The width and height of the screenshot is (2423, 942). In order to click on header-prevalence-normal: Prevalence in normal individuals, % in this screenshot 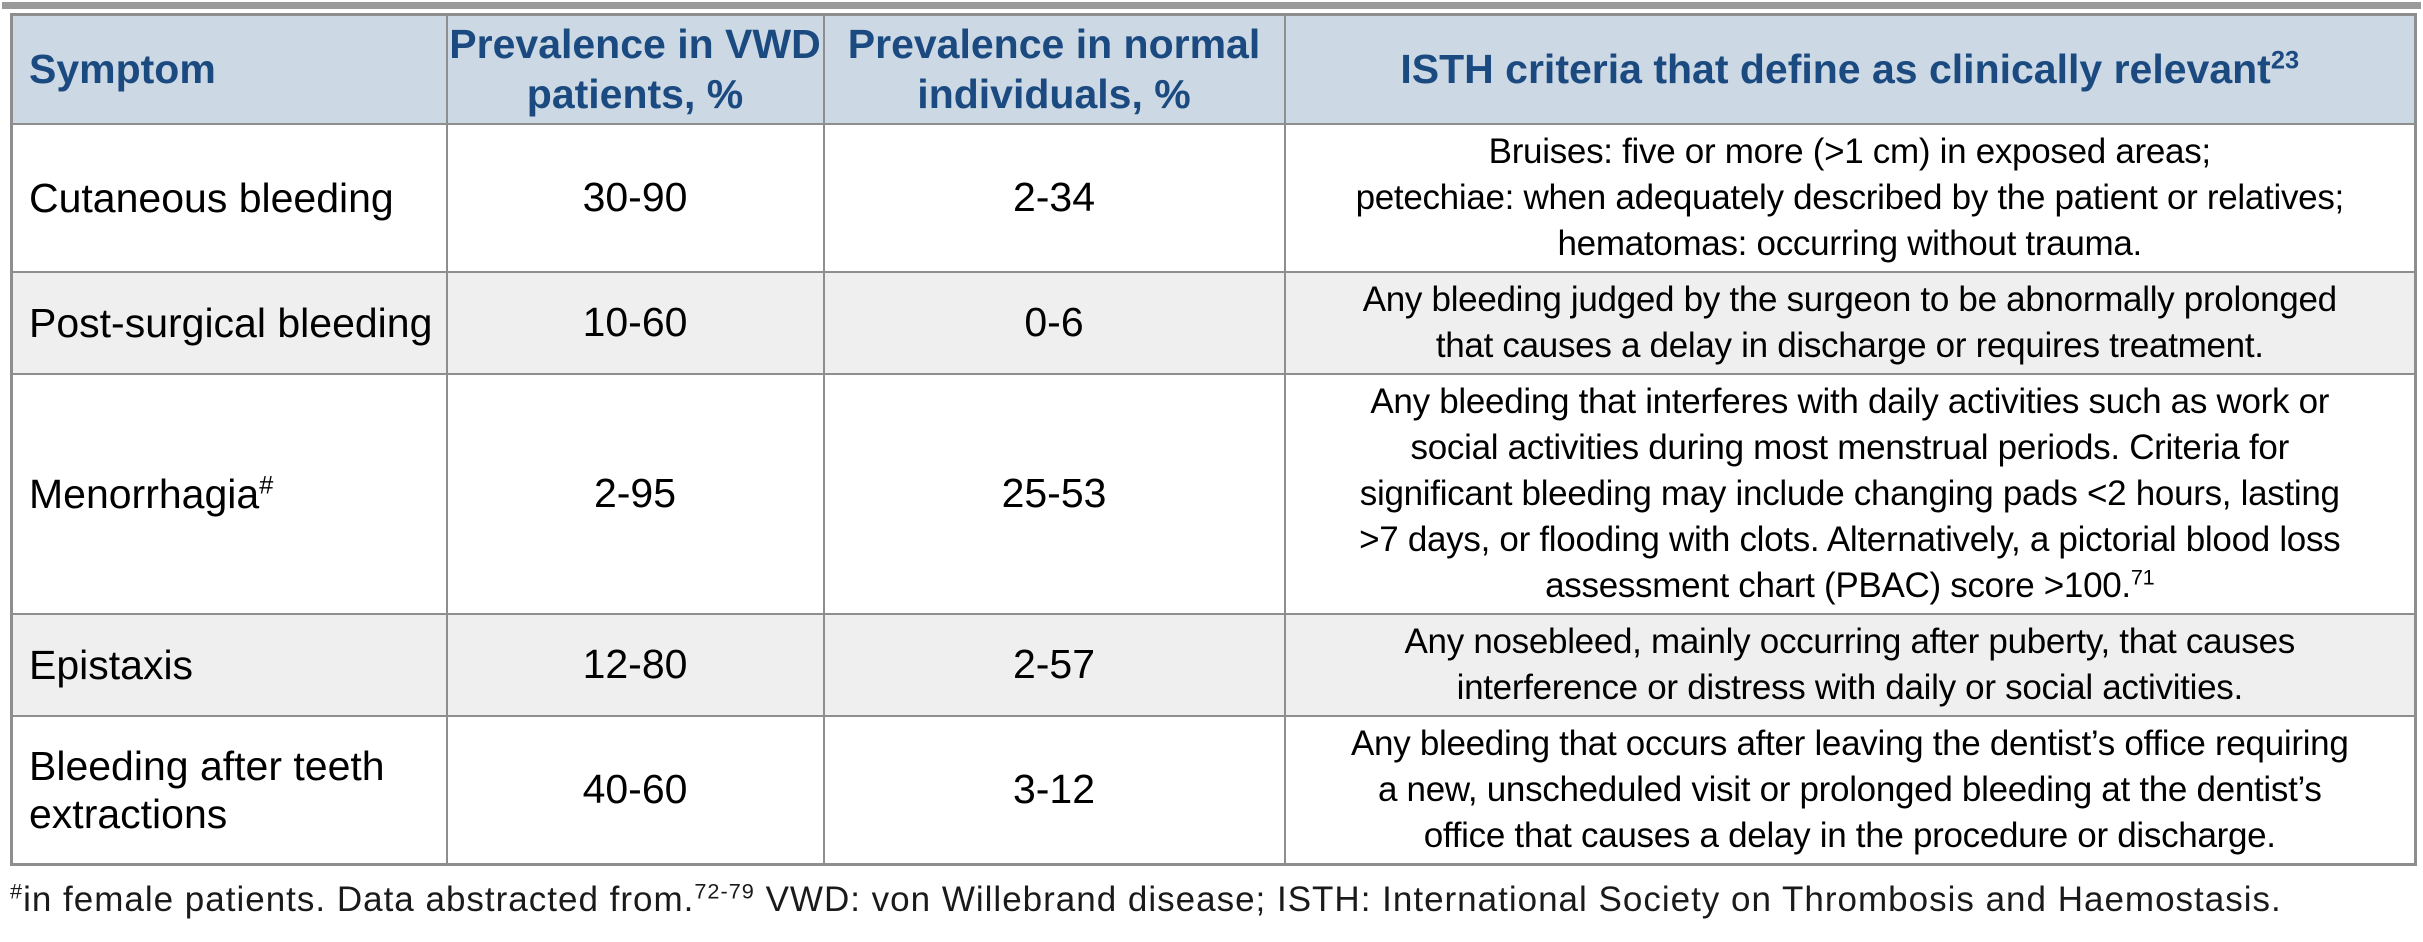, I will do `click(1054, 69)`.